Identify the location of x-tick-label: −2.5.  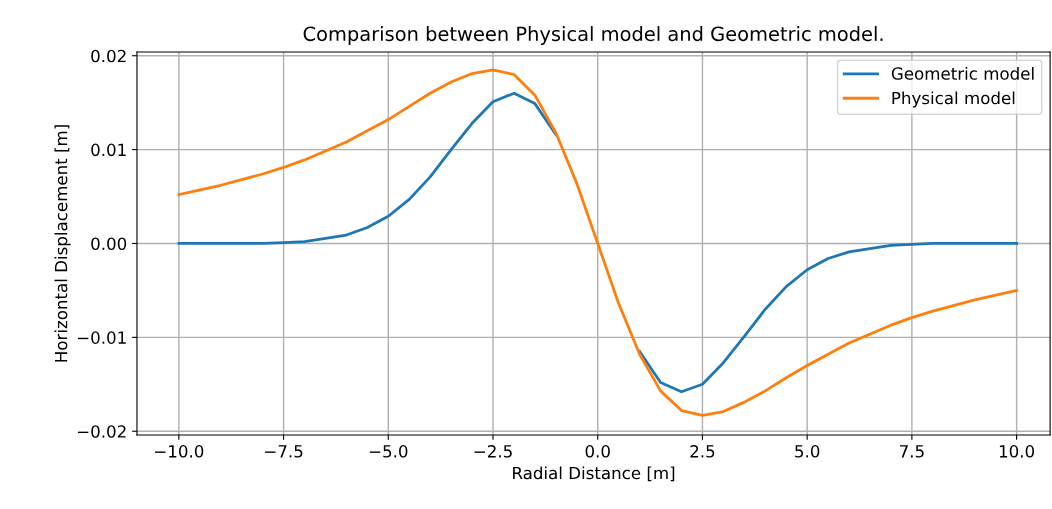
(493, 451).